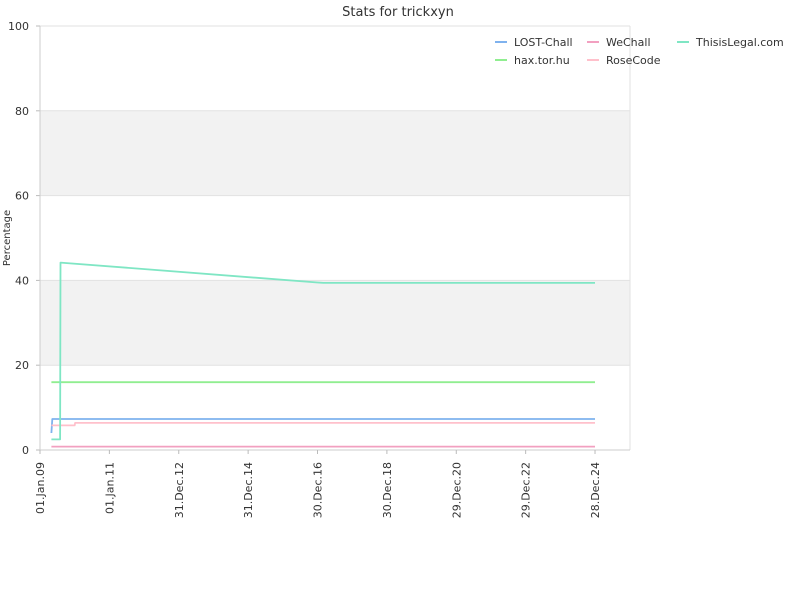 The image size is (800, 600). What do you see at coordinates (22, 365) in the screenshot?
I see `y-tick-label: 20` at bounding box center [22, 365].